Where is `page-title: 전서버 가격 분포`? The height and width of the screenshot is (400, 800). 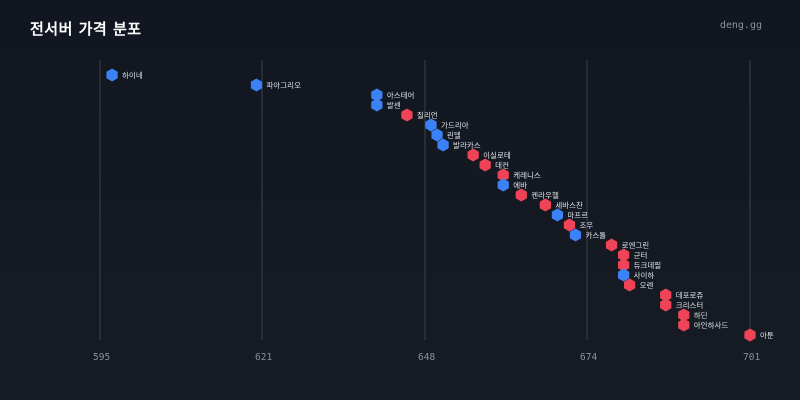 page-title: 전서버 가격 분포 is located at coordinates (86, 29).